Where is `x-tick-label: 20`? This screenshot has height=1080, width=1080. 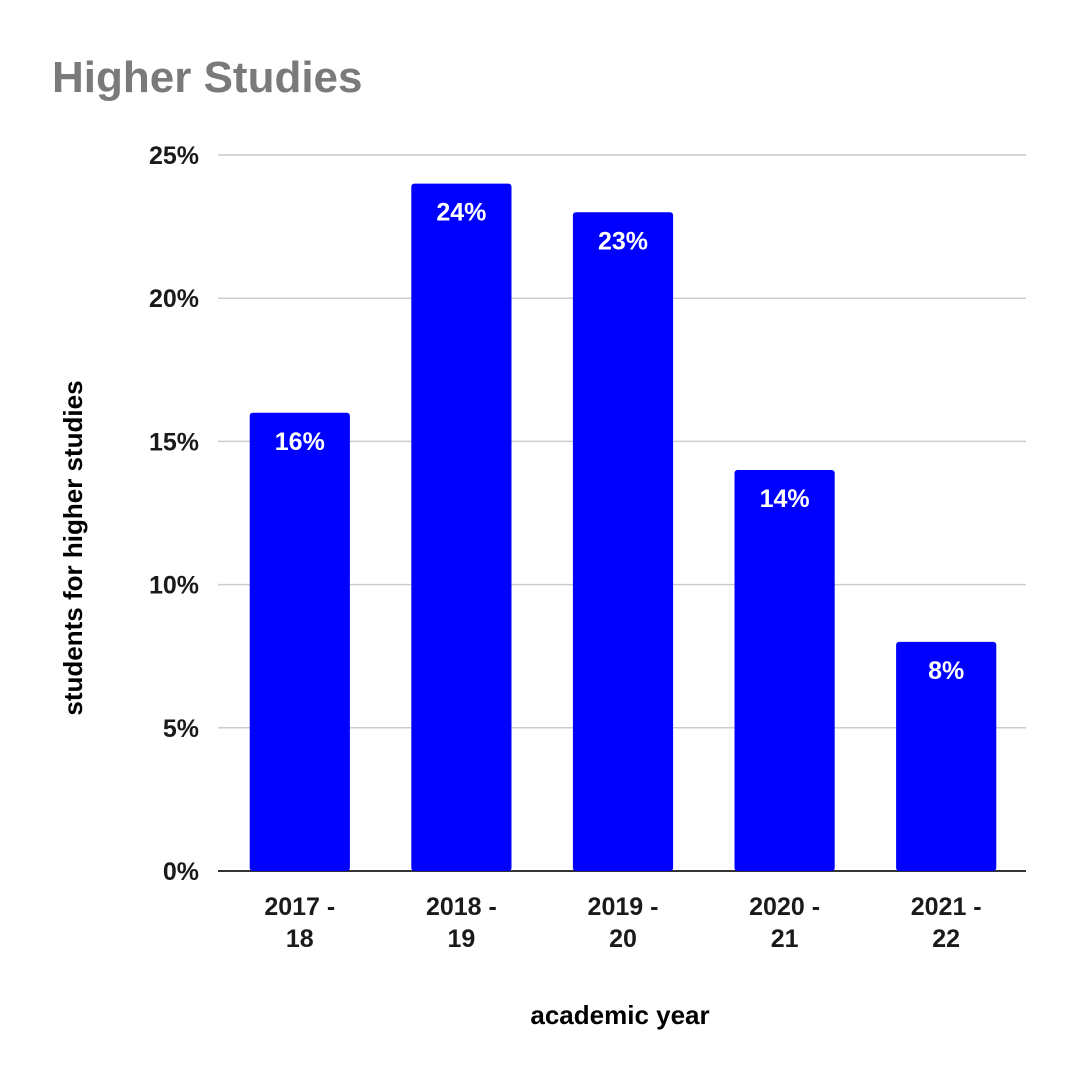 x-tick-label: 20 is located at coordinates (623, 939).